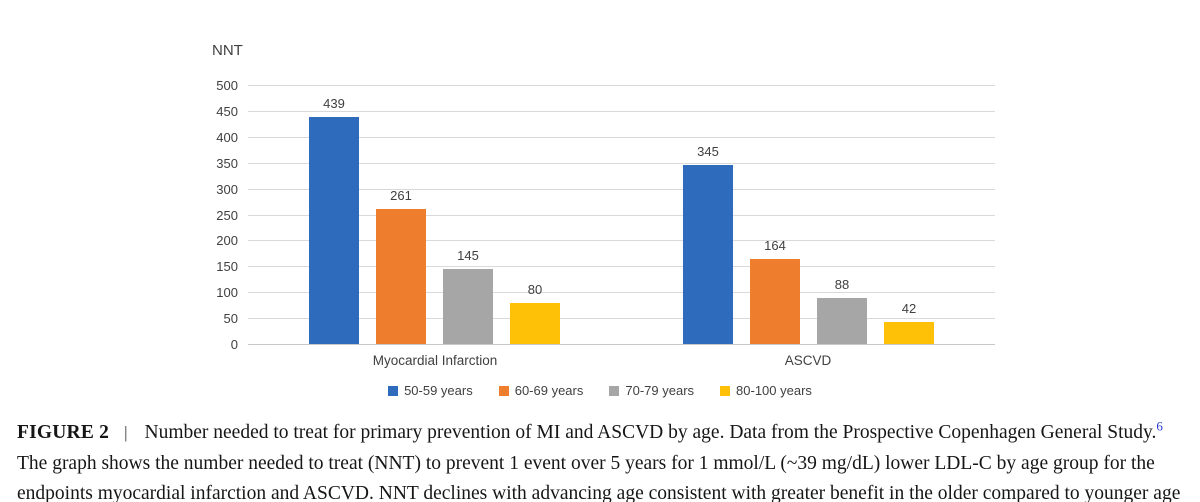 This screenshot has width=1200, height=502. I want to click on bar-50-59-years-myocardial-infarction, so click(334, 230).